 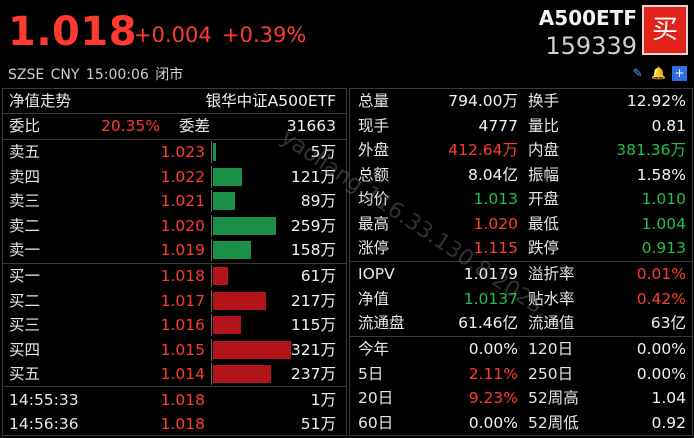 What do you see at coordinates (521, 423) in the screenshot?
I see `stat-row: 60日 0.00% 52周低 0.92` at bounding box center [521, 423].